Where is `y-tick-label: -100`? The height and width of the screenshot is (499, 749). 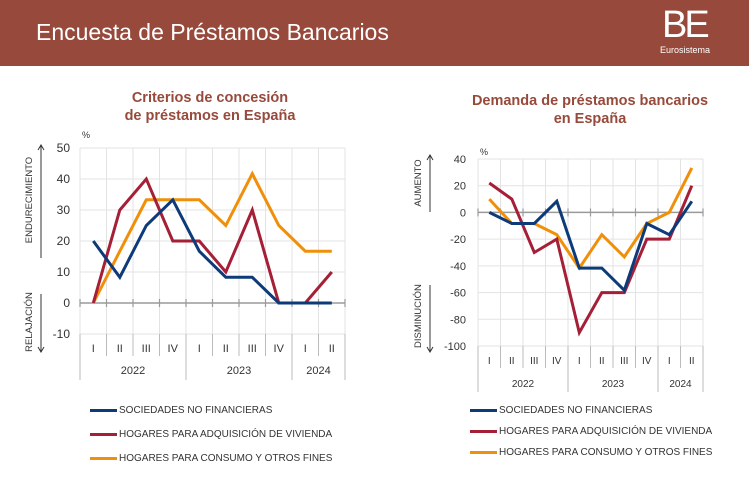
y-tick-label: -100 is located at coordinates (455, 347).